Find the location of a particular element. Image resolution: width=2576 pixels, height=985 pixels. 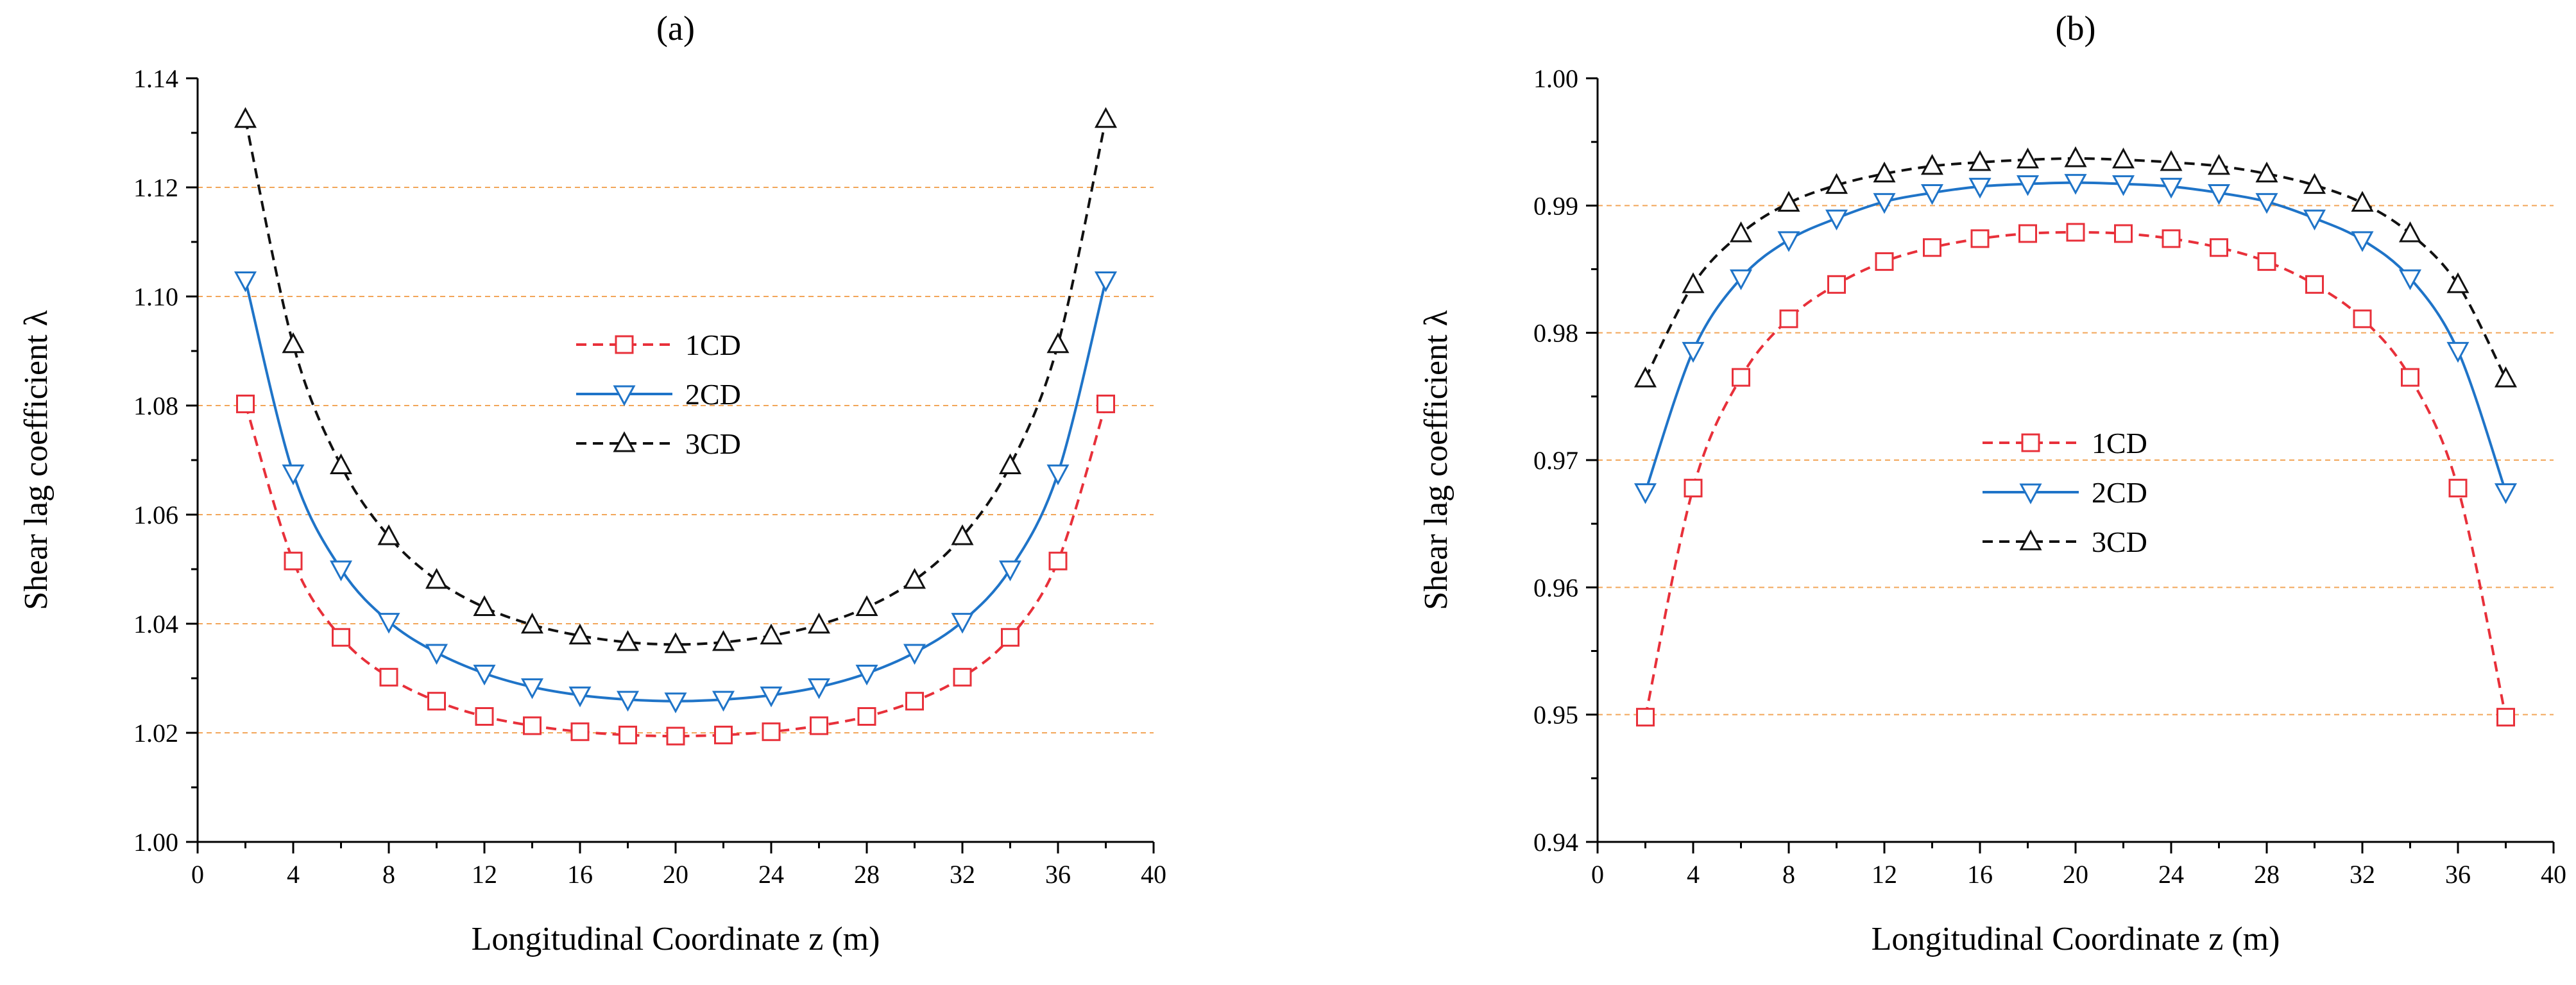

legend-marker-1CD is located at coordinates (624, 344).